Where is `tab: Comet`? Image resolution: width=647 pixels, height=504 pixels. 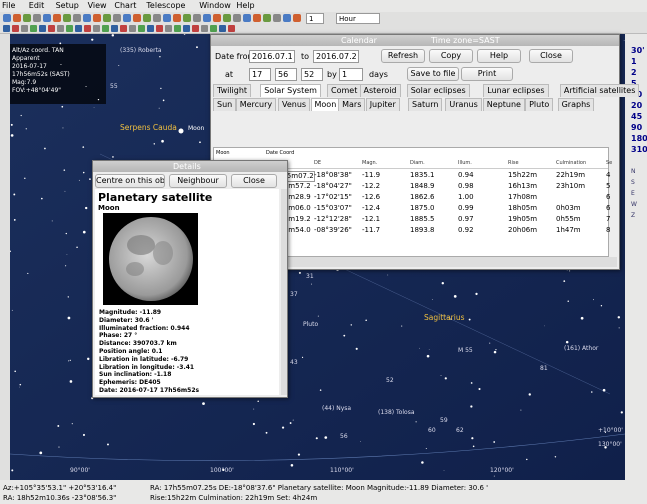 tab: Comet is located at coordinates (344, 90).